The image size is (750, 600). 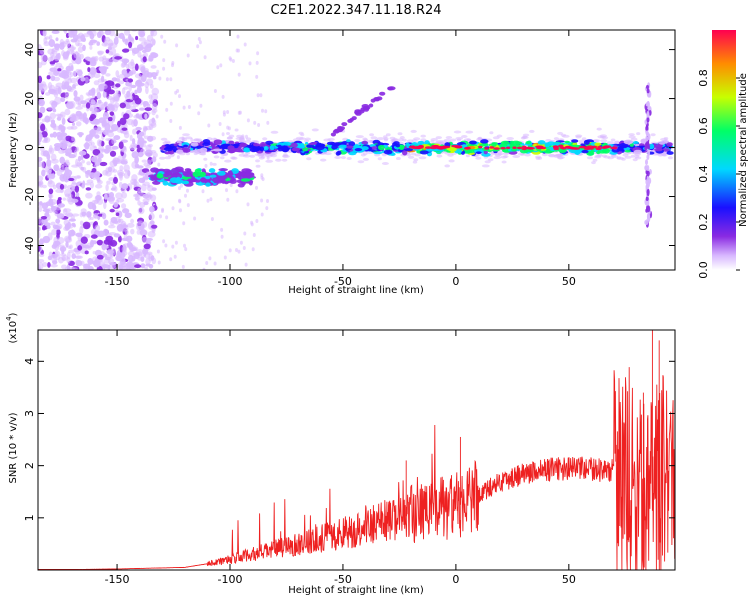 What do you see at coordinates (703, 222) in the screenshot?
I see `colorbar-tick-label: 0.2` at bounding box center [703, 222].